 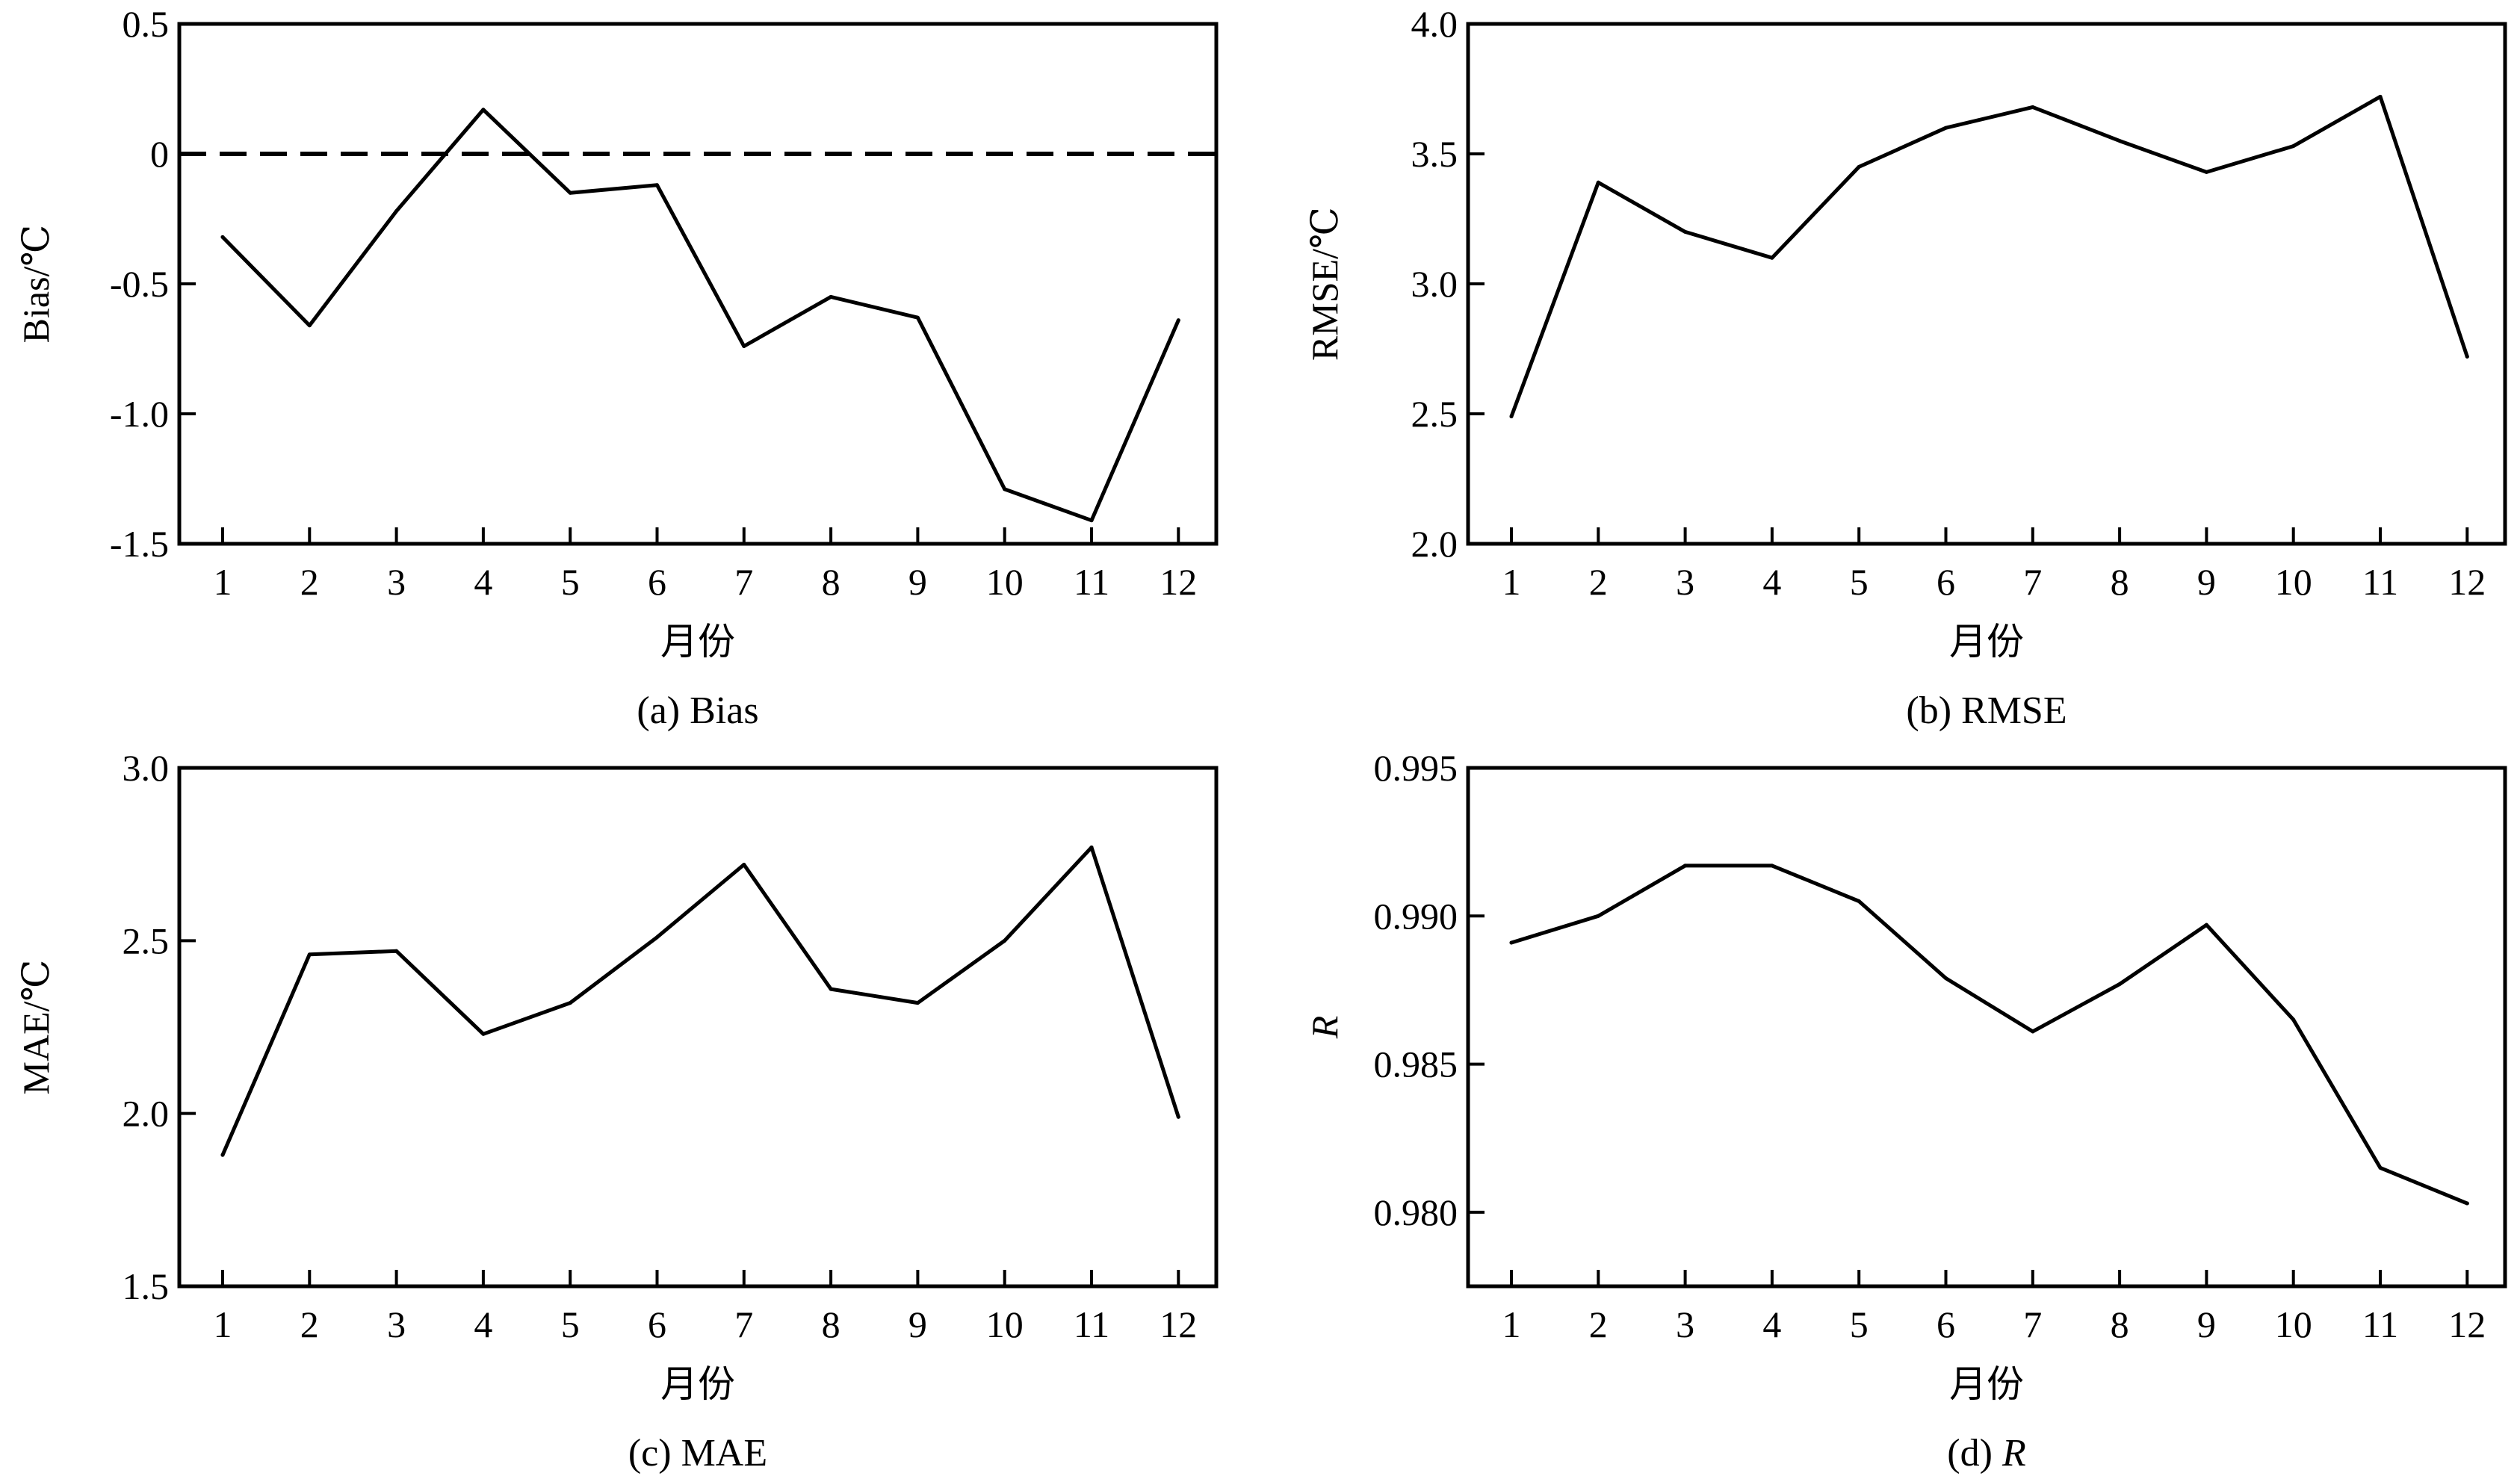 I want to click on y-tick-label: 0.980, so click(x=1416, y=1212).